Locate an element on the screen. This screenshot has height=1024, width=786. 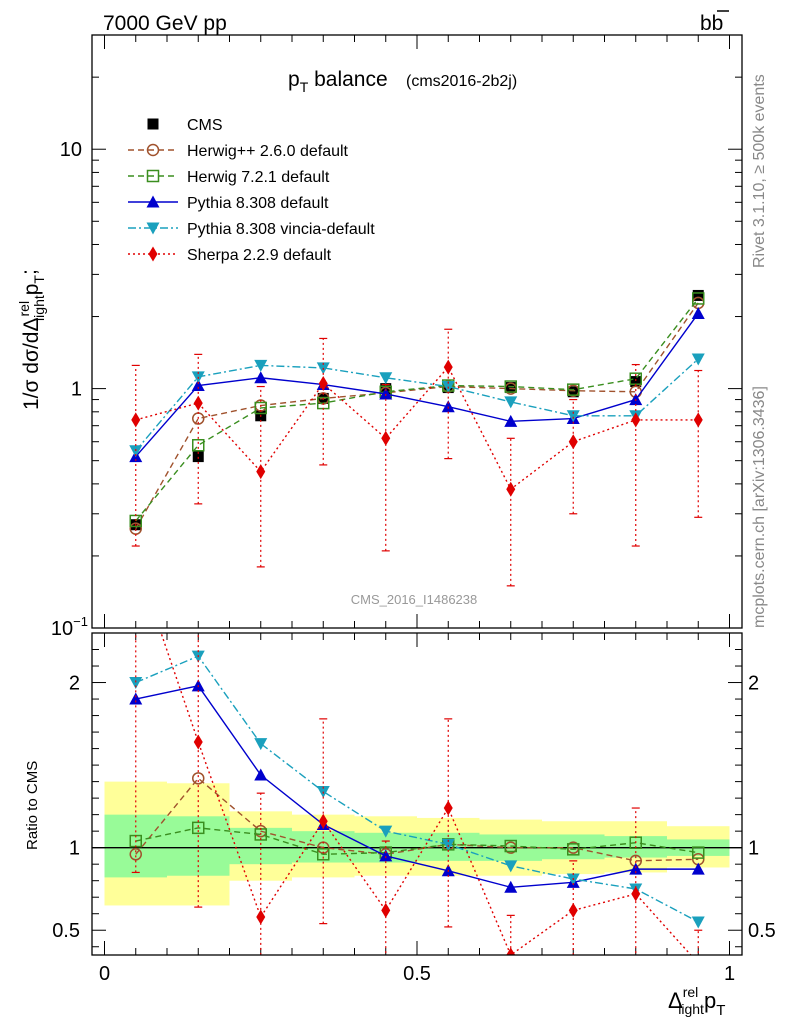
title-rest: balance is located at coordinates (347, 79).